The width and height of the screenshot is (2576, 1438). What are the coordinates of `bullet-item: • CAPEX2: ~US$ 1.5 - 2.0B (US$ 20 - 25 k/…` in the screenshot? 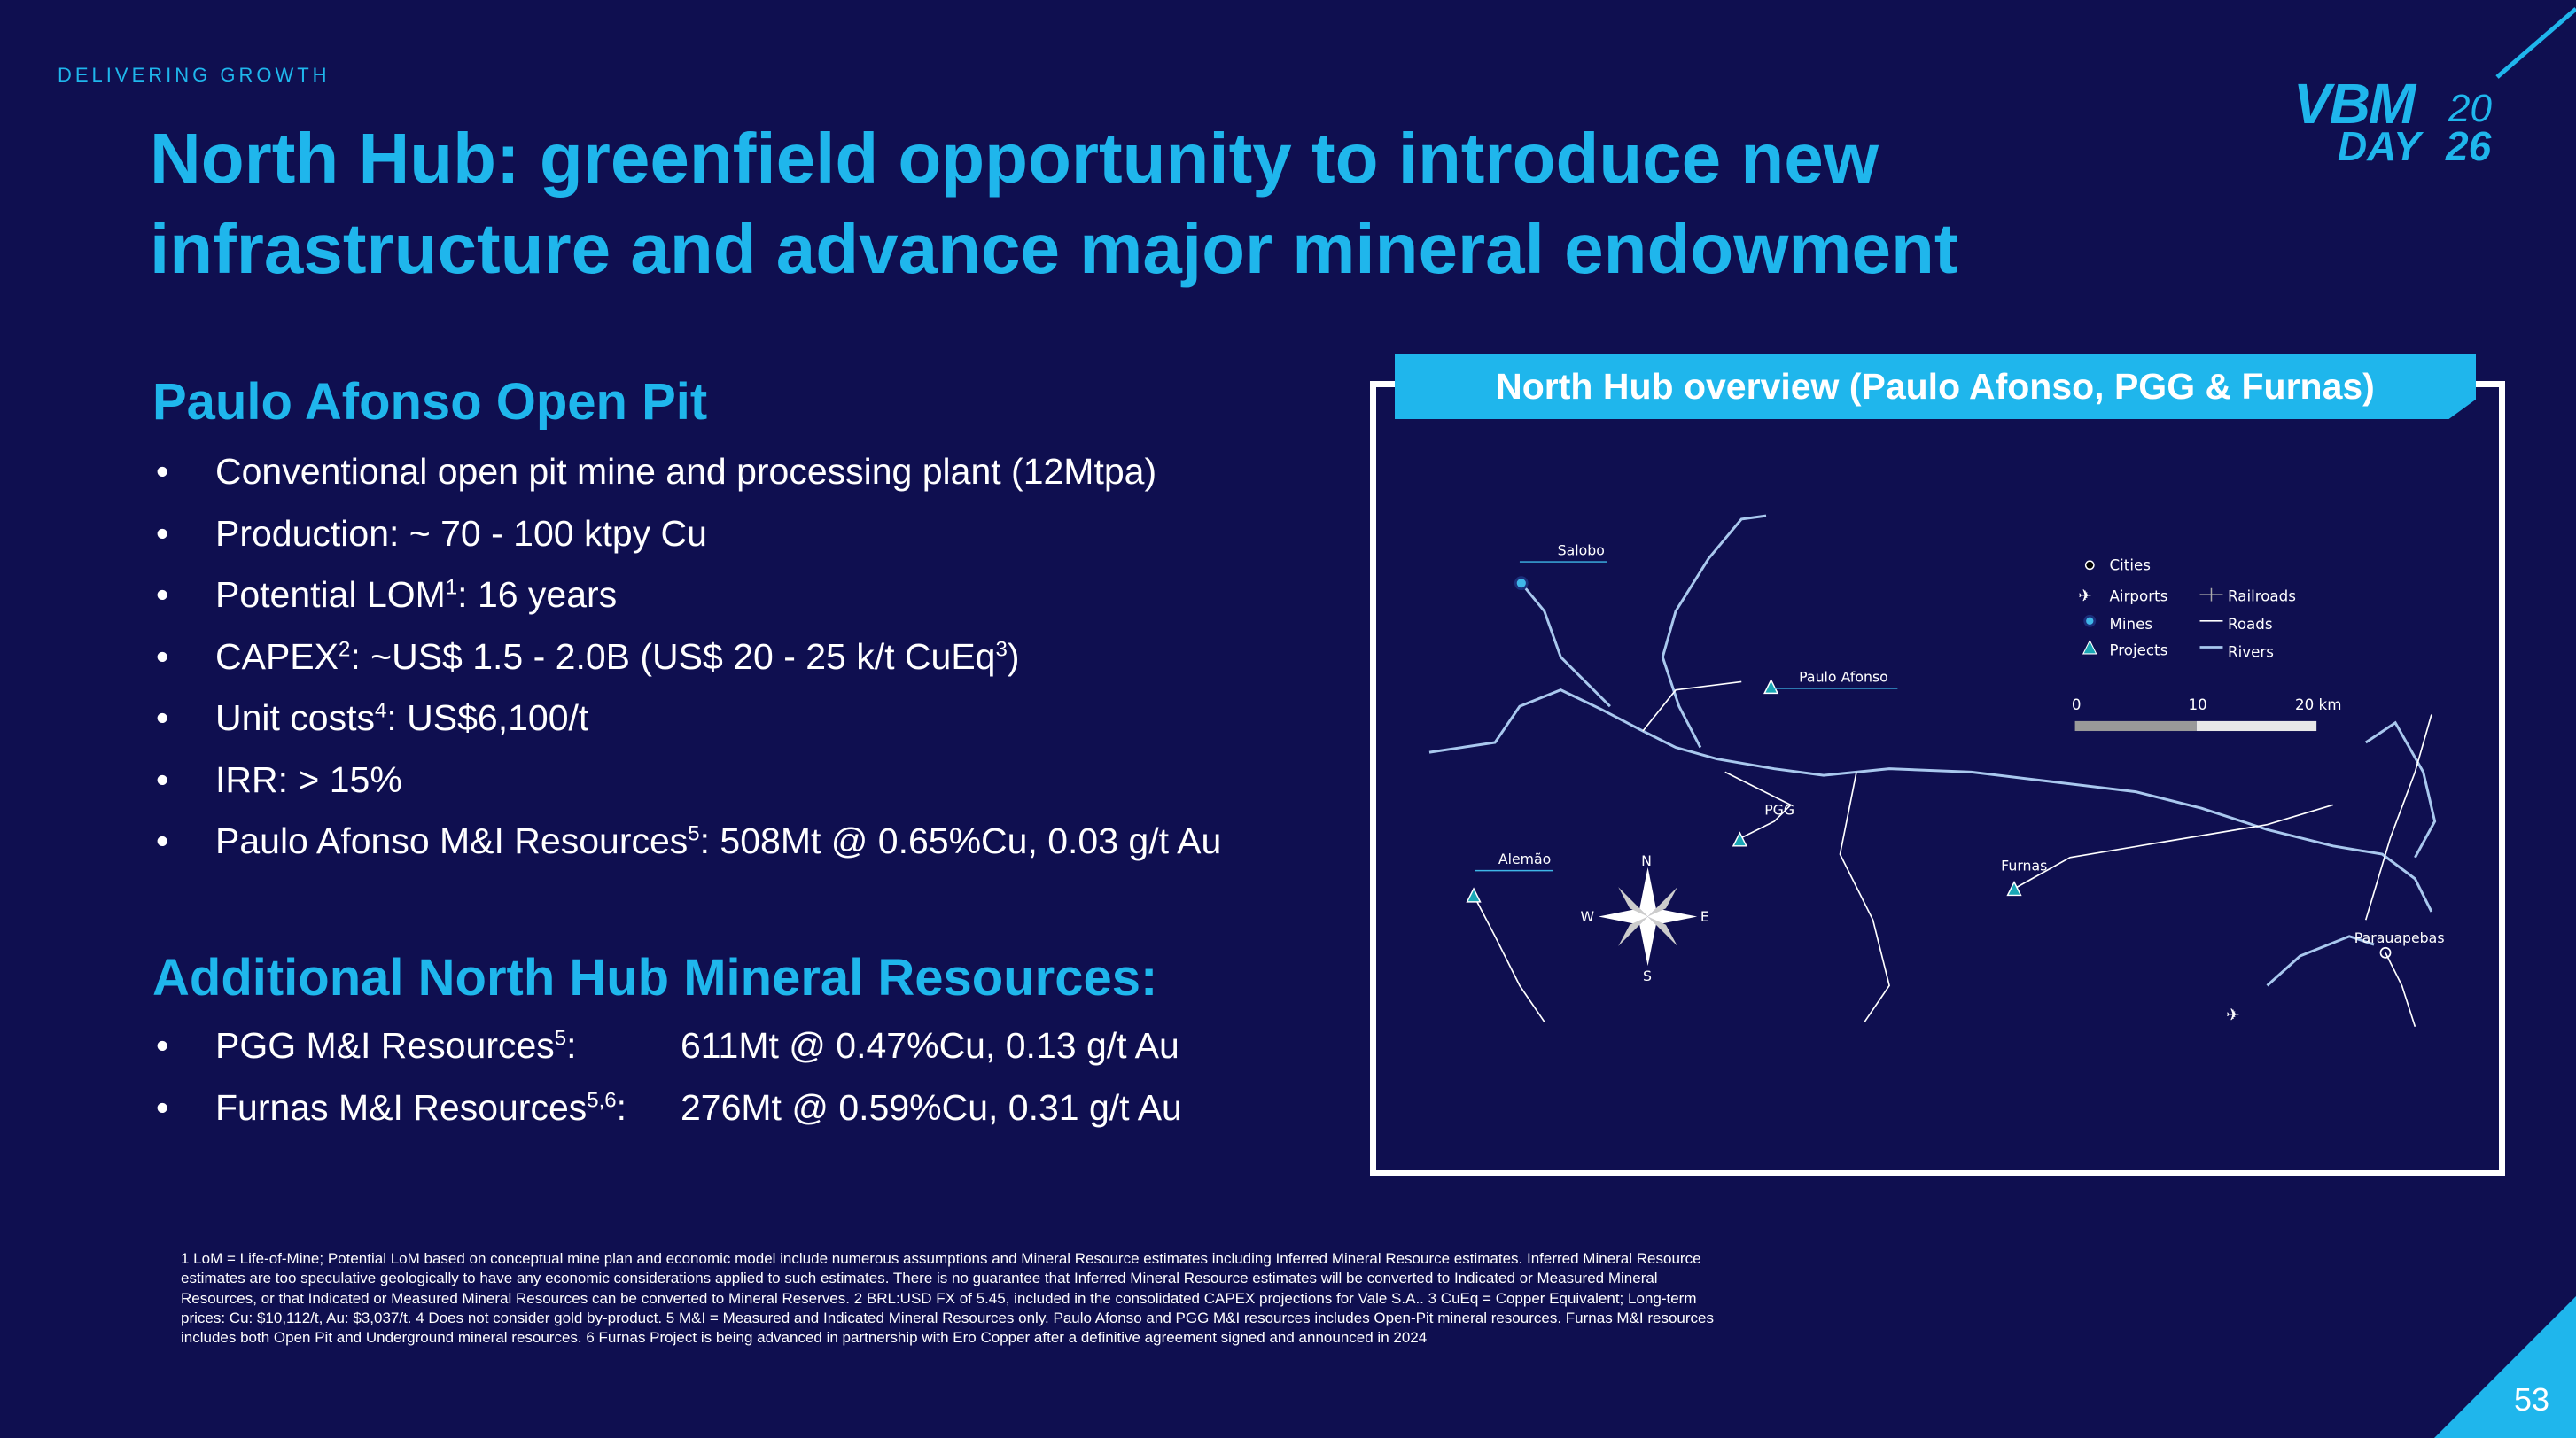 It's located at (588, 656).